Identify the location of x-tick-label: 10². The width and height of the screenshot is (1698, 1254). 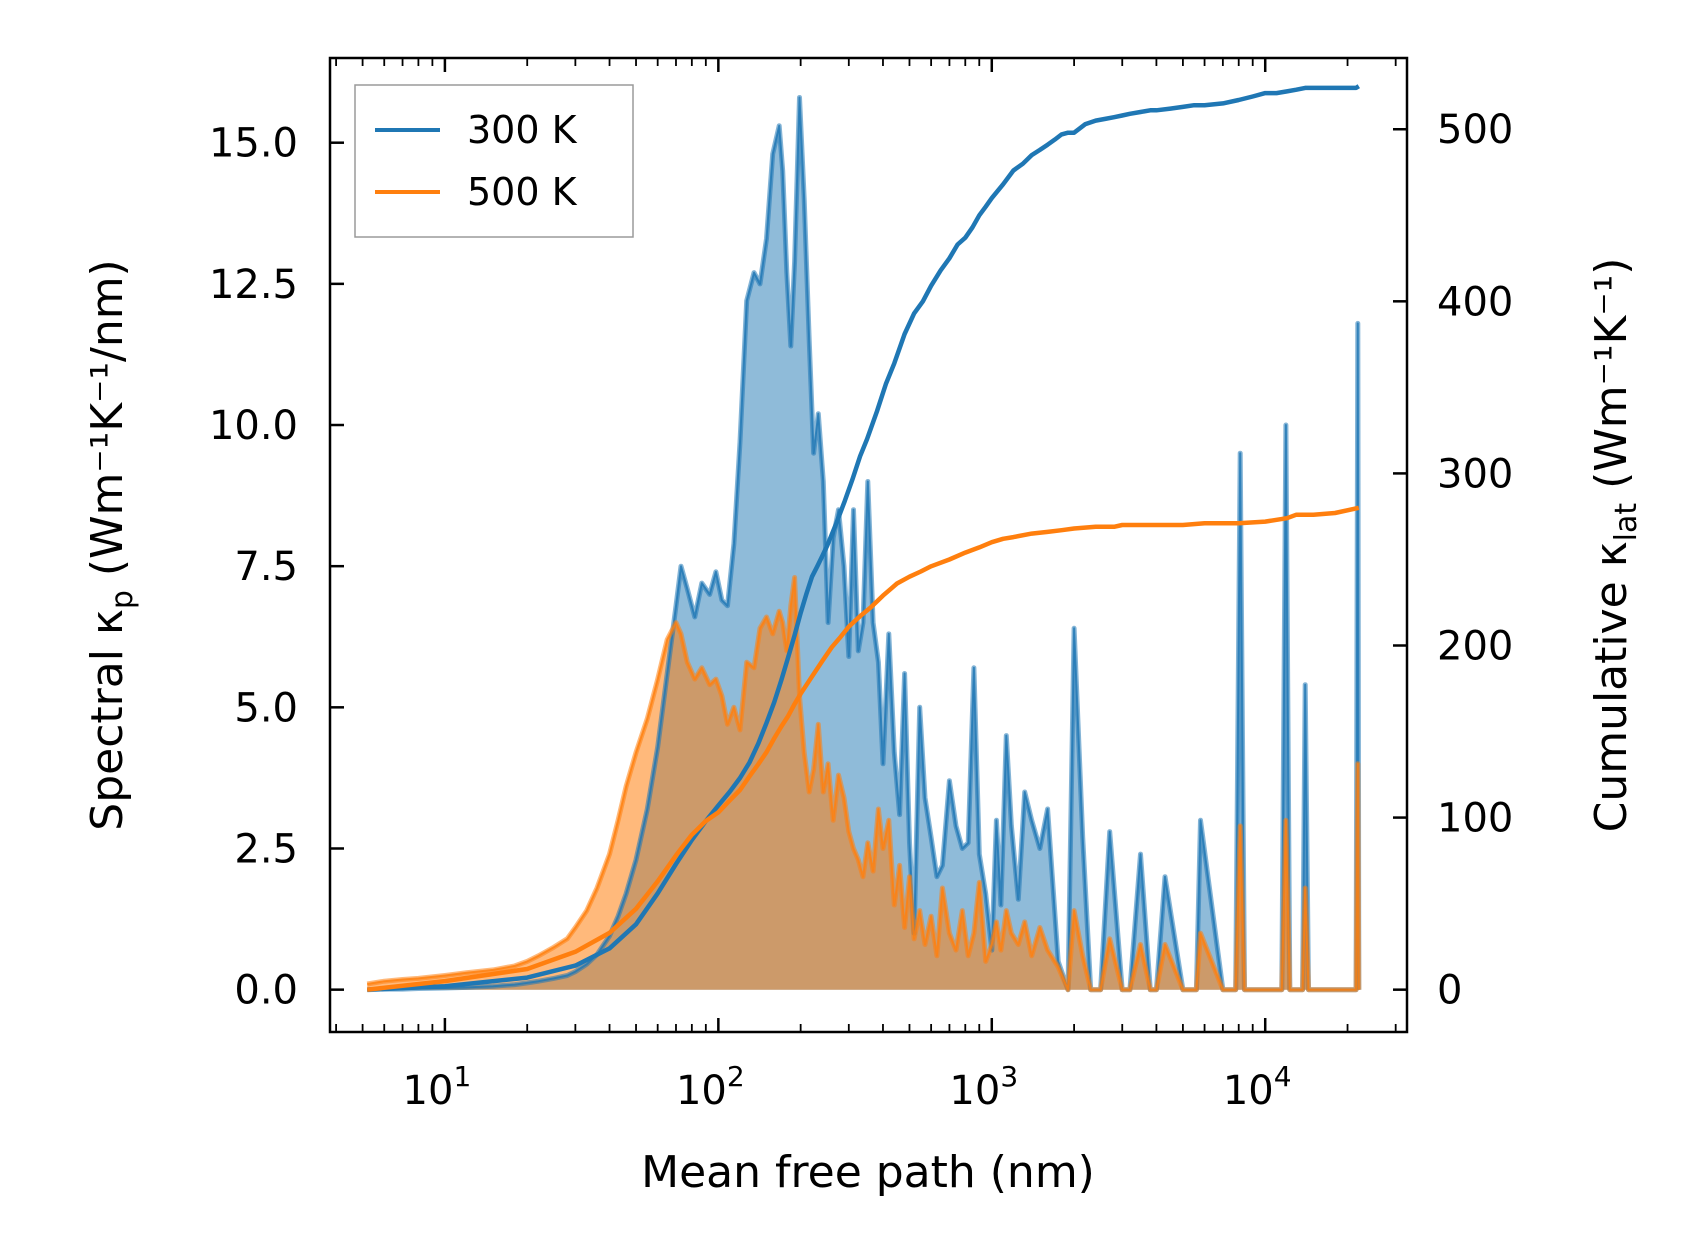
(710, 1087).